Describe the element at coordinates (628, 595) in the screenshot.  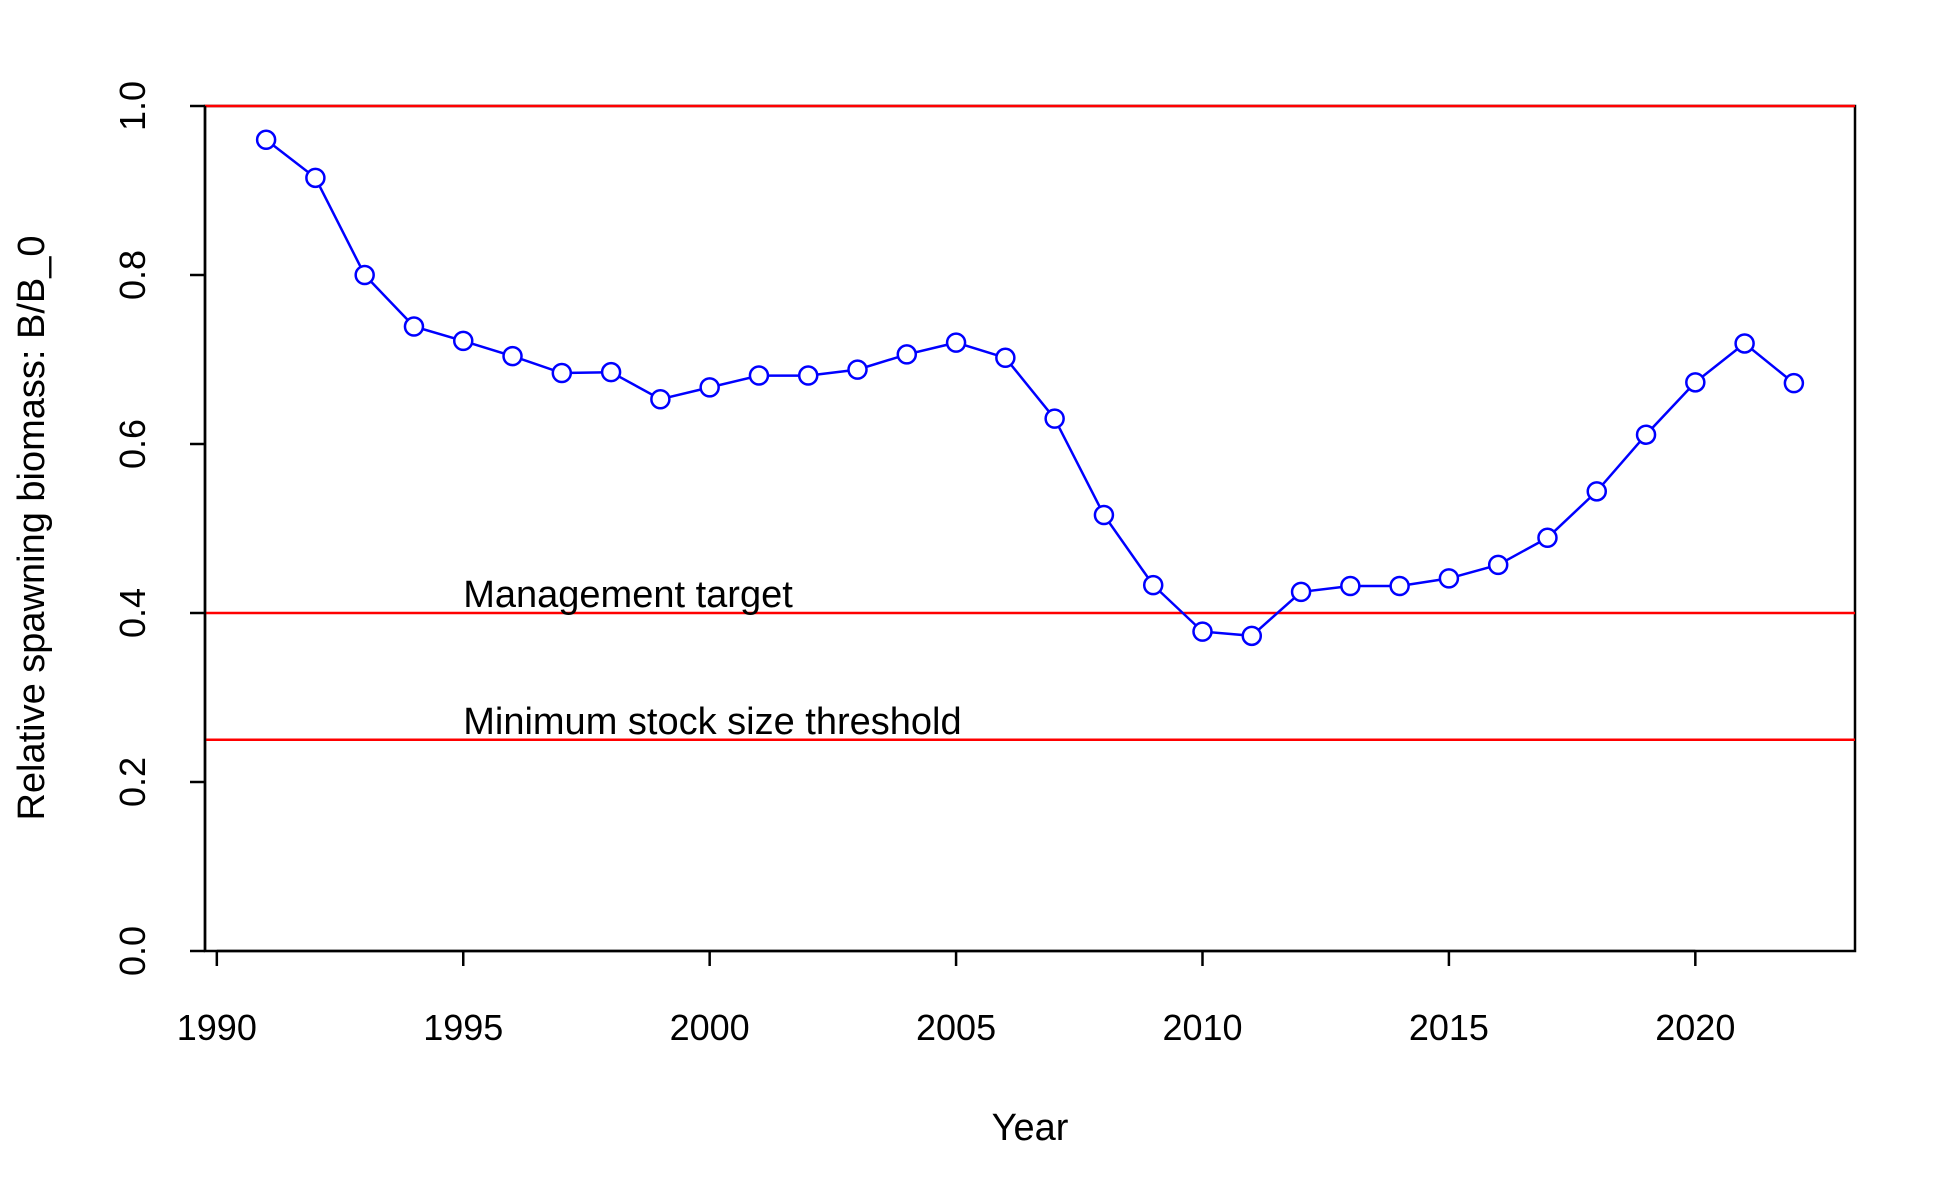
I see `annotation-0: Management target` at that location.